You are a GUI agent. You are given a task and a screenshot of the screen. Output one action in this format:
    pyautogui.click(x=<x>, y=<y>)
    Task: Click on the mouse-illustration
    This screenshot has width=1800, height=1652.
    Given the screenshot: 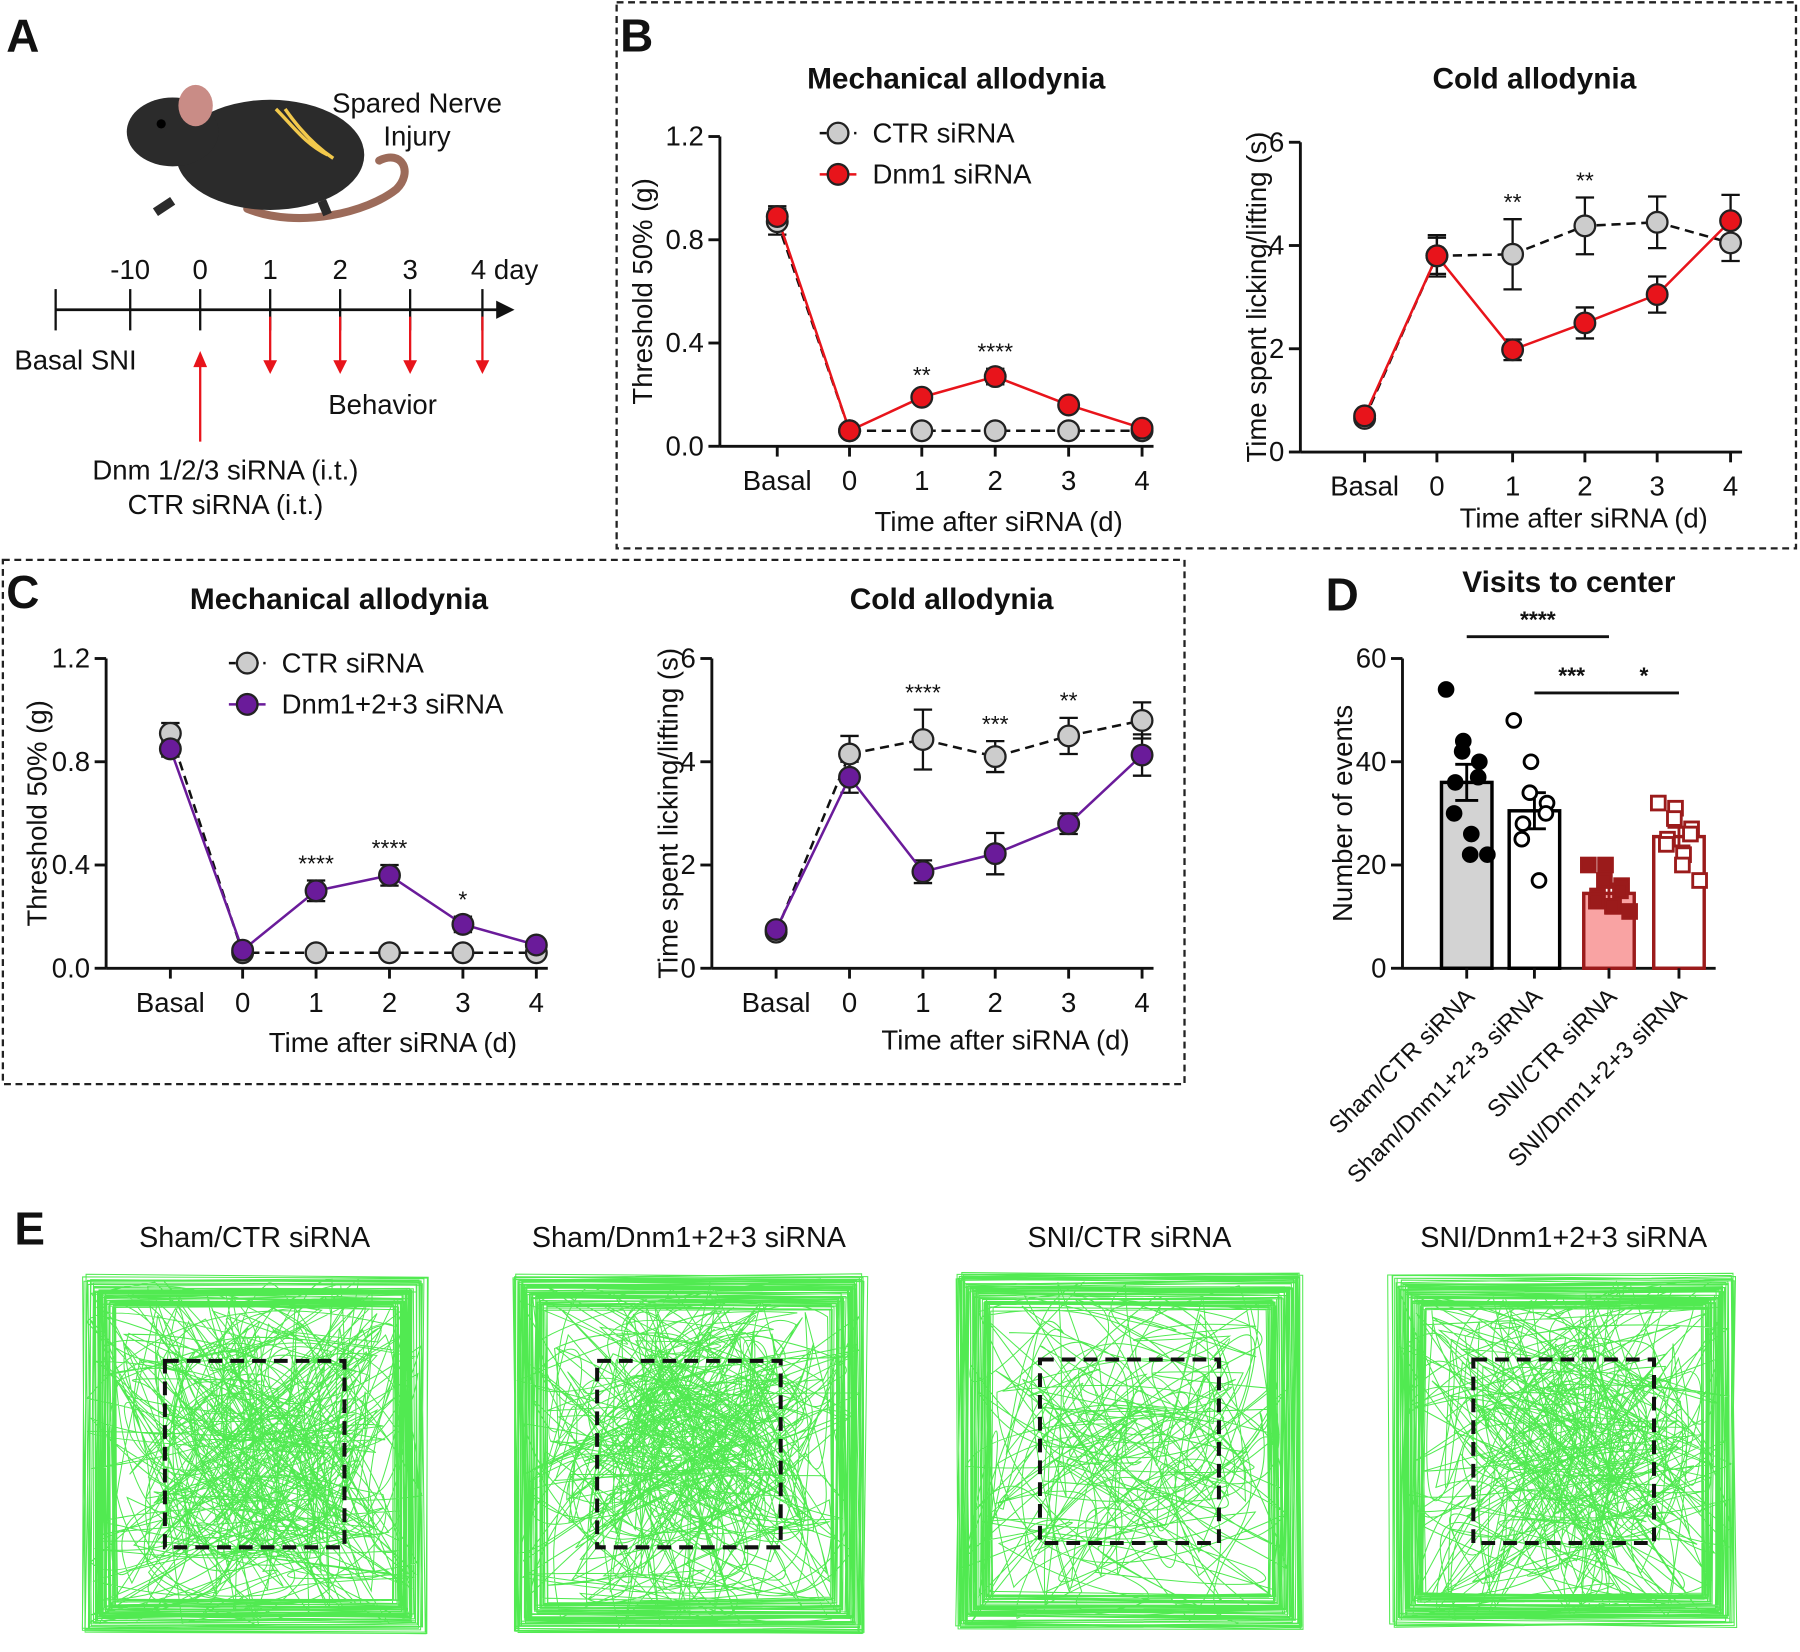 What is the action you would take?
    pyautogui.click(x=267, y=153)
    